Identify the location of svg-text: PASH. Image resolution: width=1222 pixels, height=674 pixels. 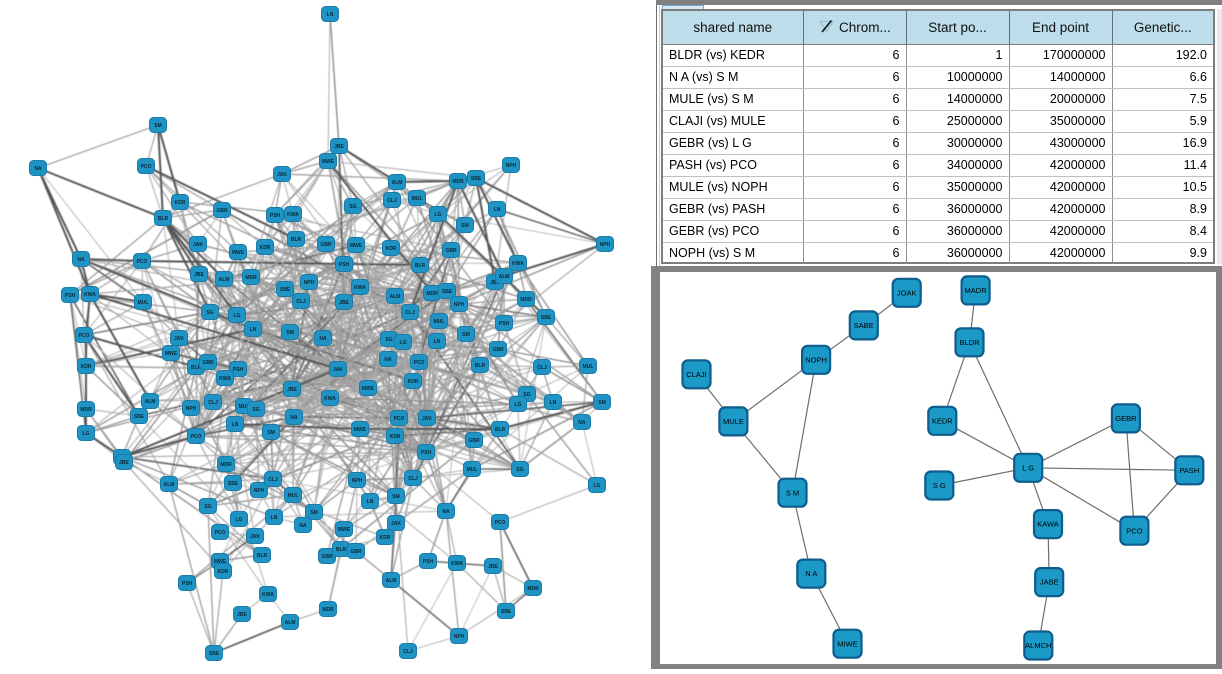
(1189, 470).